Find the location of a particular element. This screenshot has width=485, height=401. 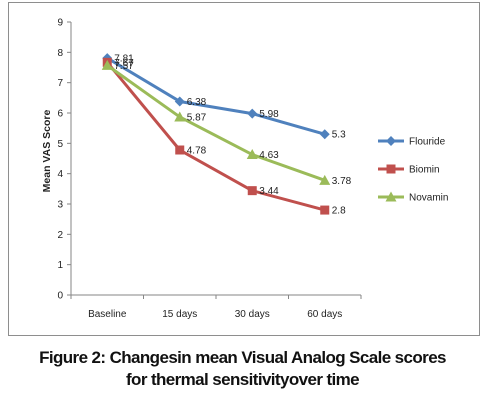

y-ticks: 0 1 2 3 4 5 6 7 8 9 is located at coordinates (64, 160).